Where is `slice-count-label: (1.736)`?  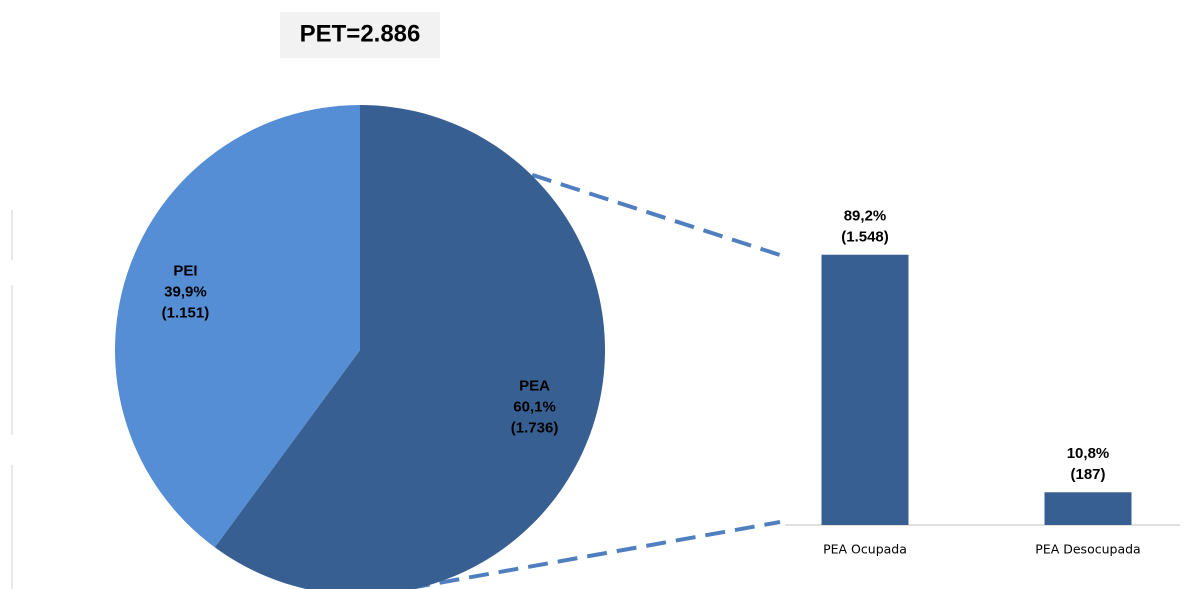 slice-count-label: (1.736) is located at coordinates (535, 427).